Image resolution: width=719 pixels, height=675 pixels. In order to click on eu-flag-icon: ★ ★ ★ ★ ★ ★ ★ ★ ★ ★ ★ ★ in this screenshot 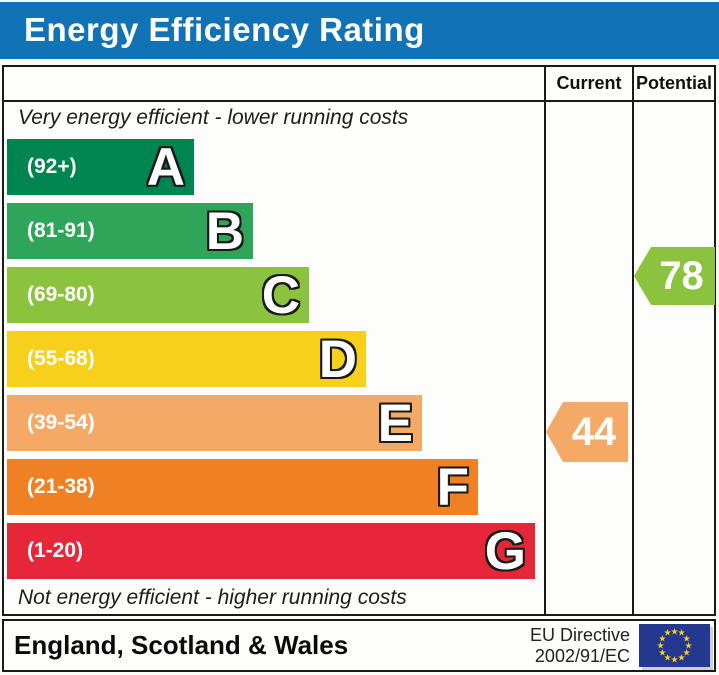, I will do `click(674, 645)`.